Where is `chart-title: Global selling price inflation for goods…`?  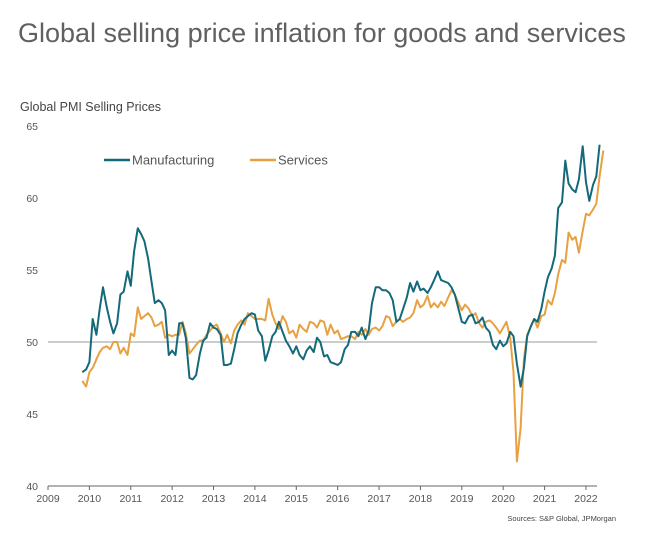
chart-title: Global selling price inflation for goods… is located at coordinates (322, 33).